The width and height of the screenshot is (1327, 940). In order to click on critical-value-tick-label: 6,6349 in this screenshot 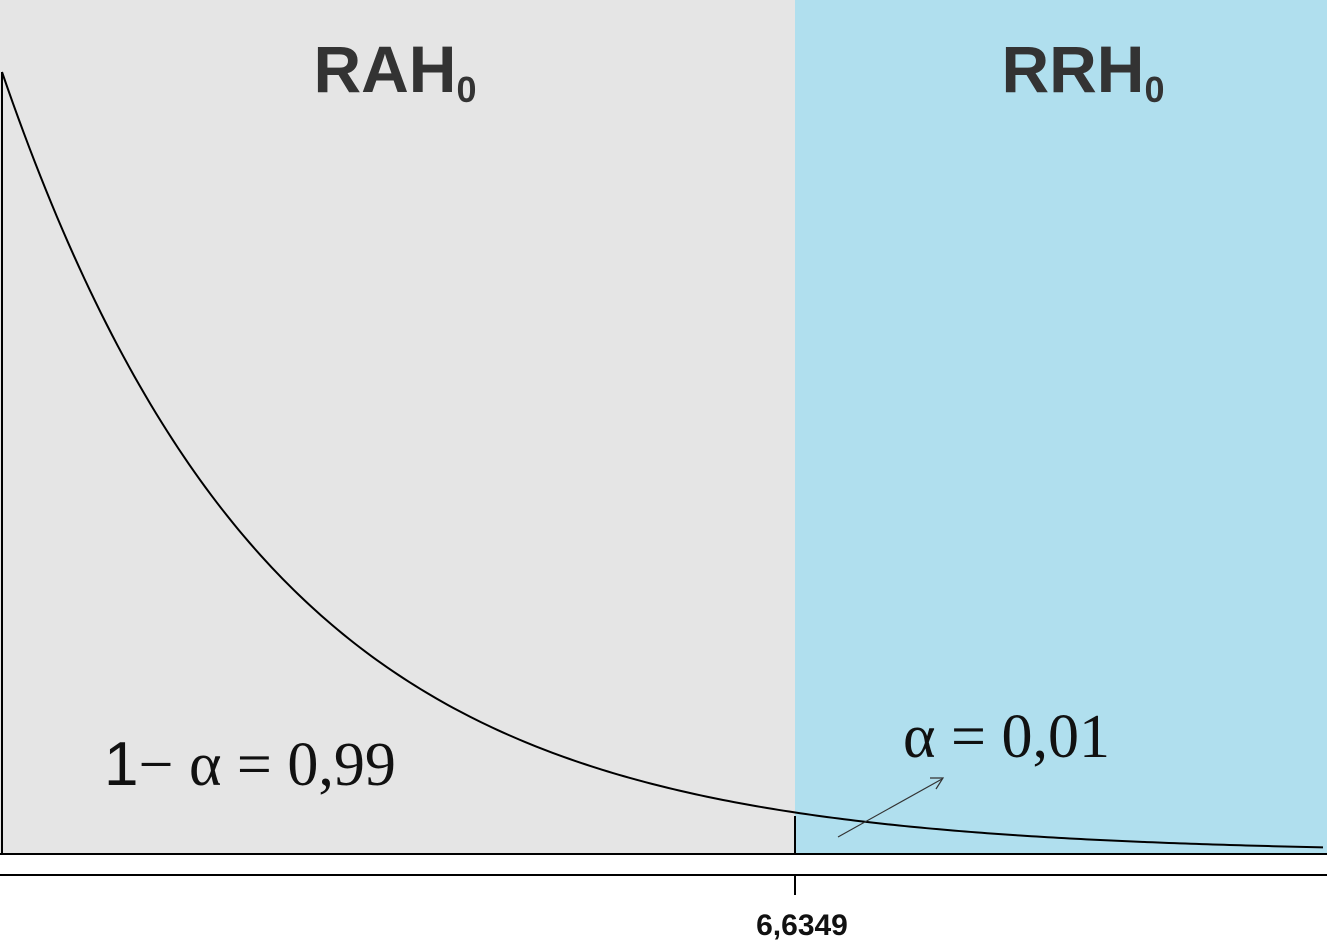, I will do `click(802, 924)`.